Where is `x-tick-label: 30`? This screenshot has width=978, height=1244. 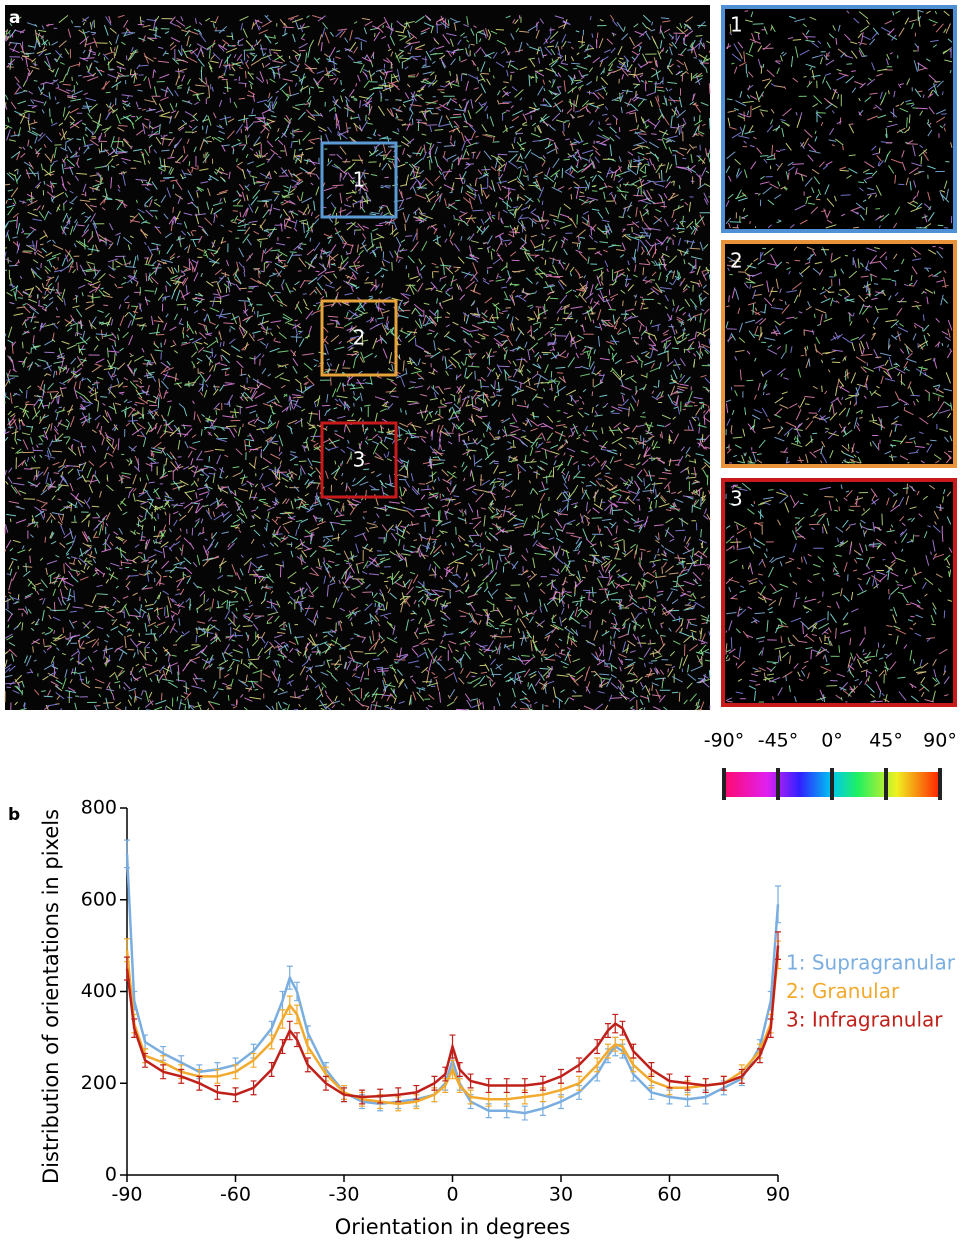 x-tick-label: 30 is located at coordinates (561, 1195).